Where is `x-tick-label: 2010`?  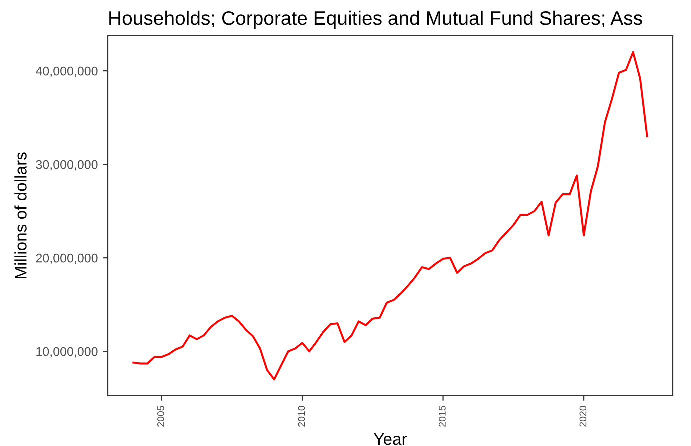 x-tick-label: 2010 is located at coordinates (302, 416).